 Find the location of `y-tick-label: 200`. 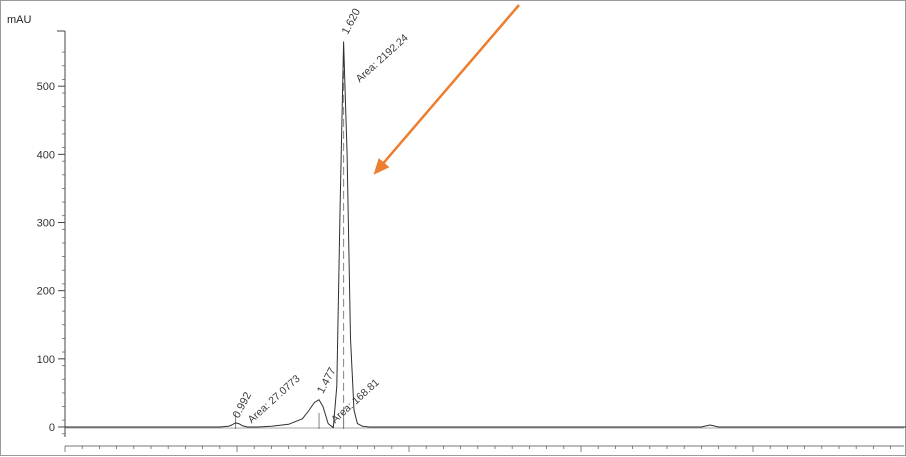

y-tick-label: 200 is located at coordinates (46, 292).